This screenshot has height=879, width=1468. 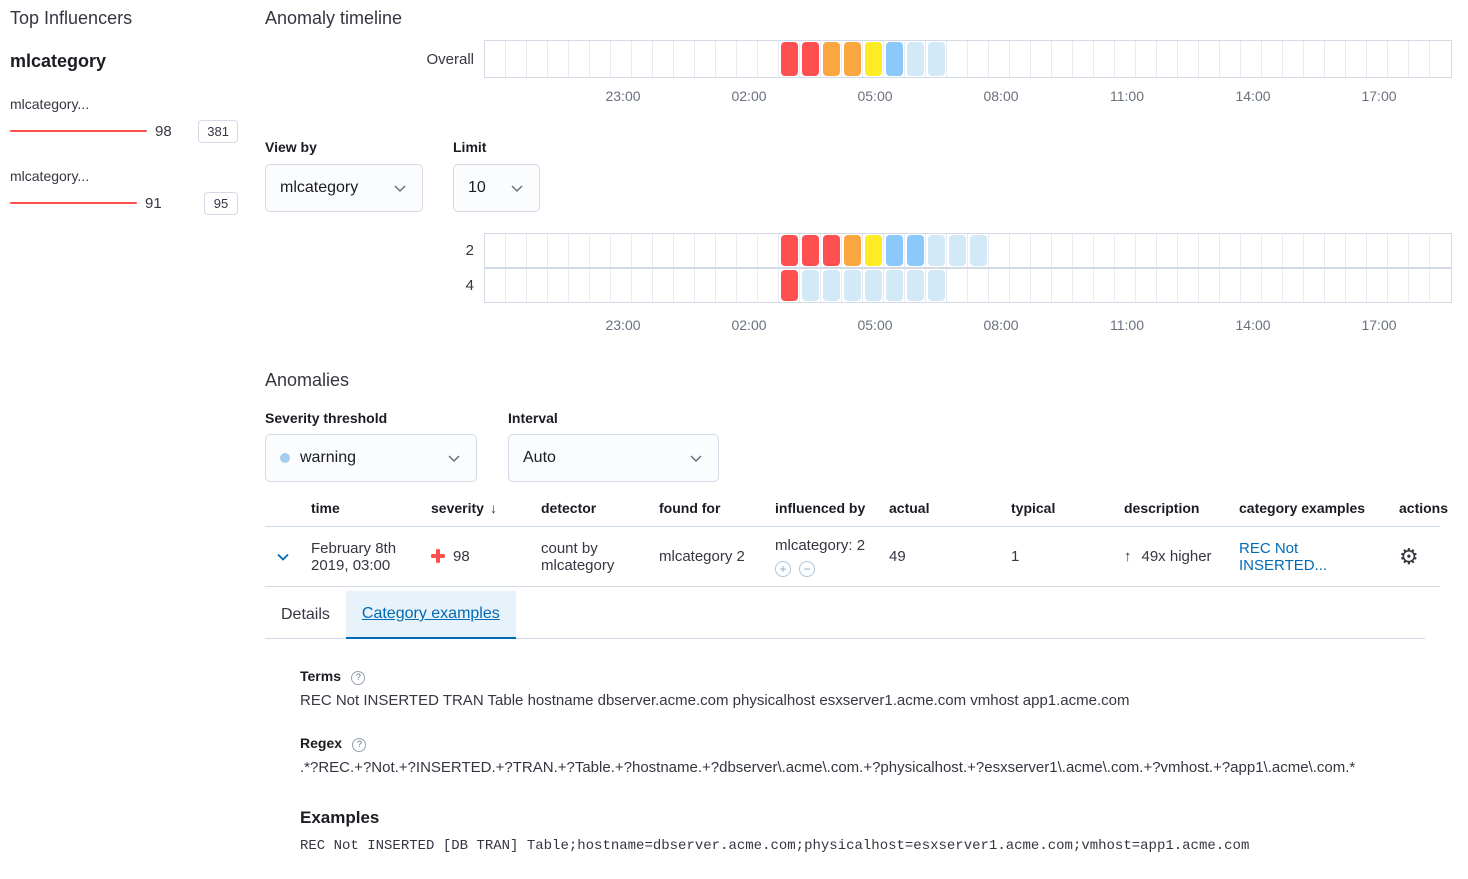 I want to click on limit-select: 10, so click(x=496, y=188).